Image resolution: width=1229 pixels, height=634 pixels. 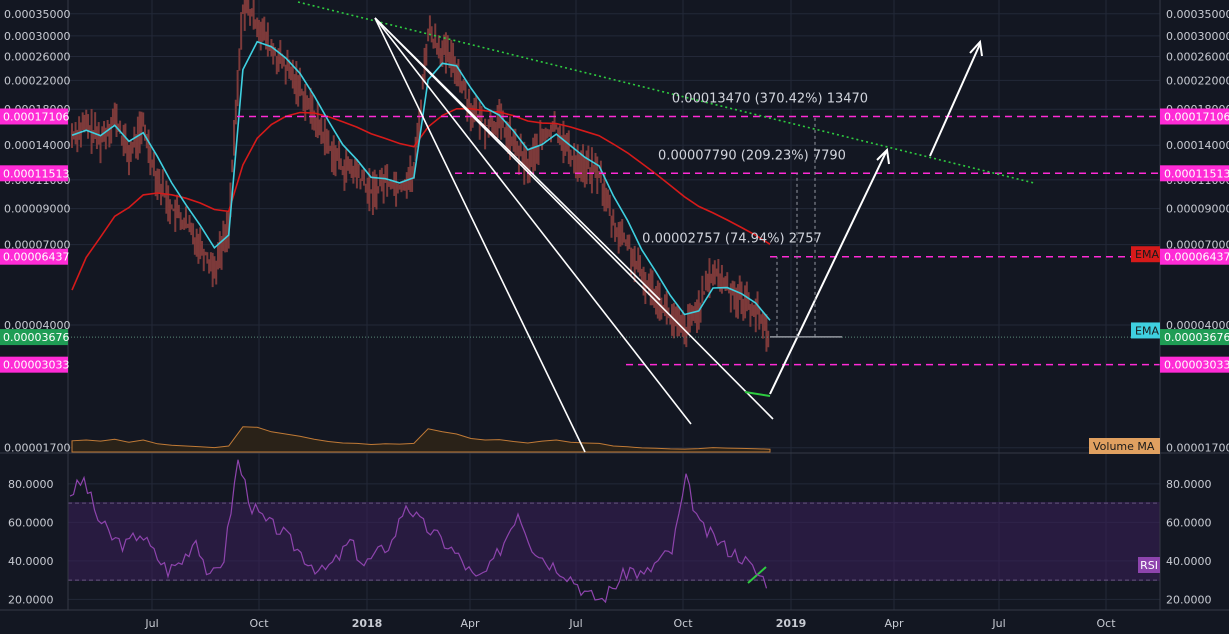 What do you see at coordinates (37, 80) in the screenshot?
I see `y-tick-label-left: 0.00022000` at bounding box center [37, 80].